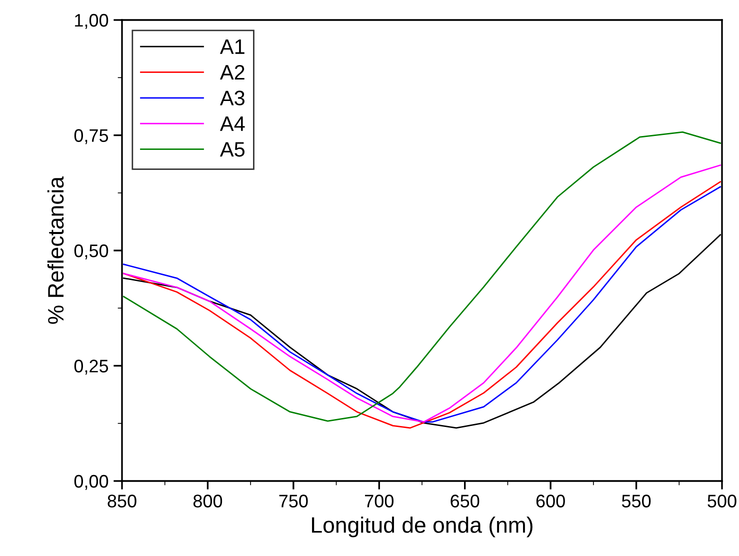 The image size is (739, 556). I want to click on legend-label: A1, so click(232, 47).